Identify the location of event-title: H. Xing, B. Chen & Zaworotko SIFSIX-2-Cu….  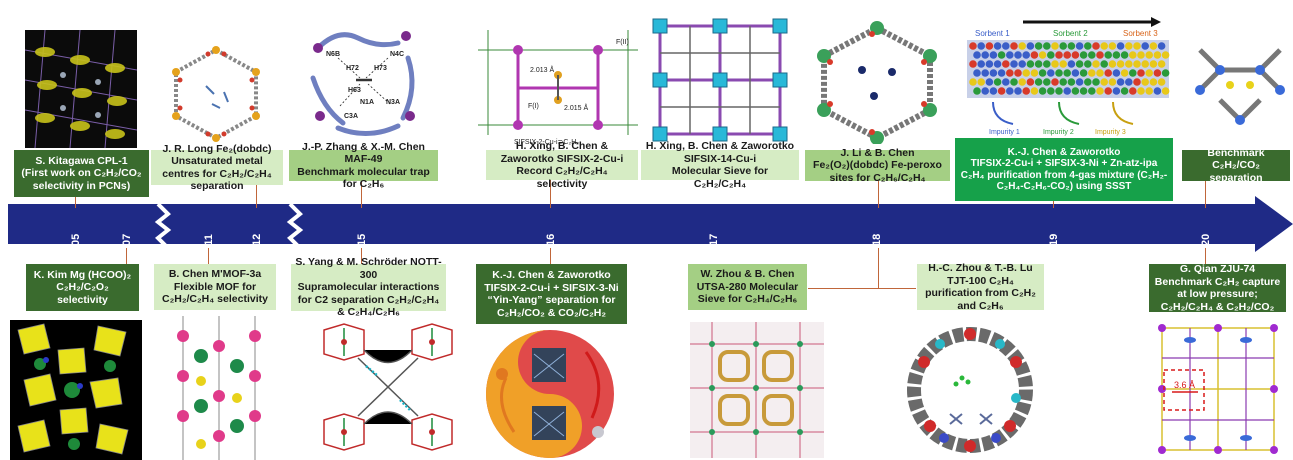
(562, 152).